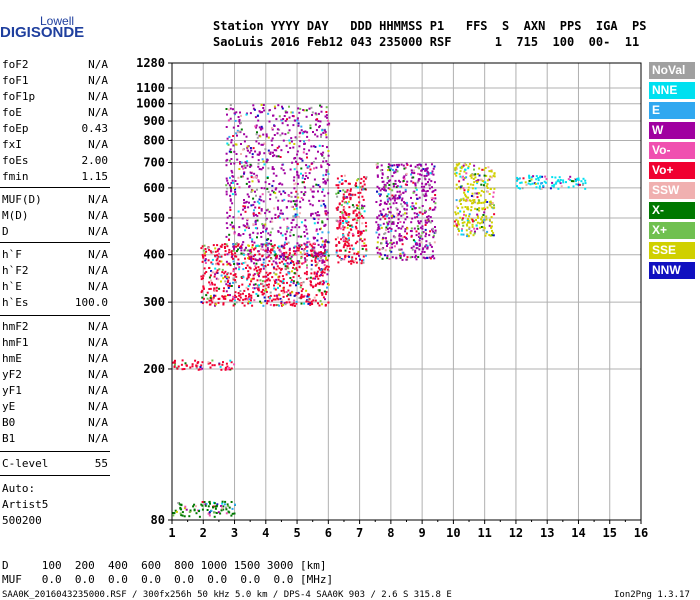 This screenshot has width=700, height=600. Describe the element at coordinates (672, 90) in the screenshot. I see `legend-item-nne: NNE` at that location.